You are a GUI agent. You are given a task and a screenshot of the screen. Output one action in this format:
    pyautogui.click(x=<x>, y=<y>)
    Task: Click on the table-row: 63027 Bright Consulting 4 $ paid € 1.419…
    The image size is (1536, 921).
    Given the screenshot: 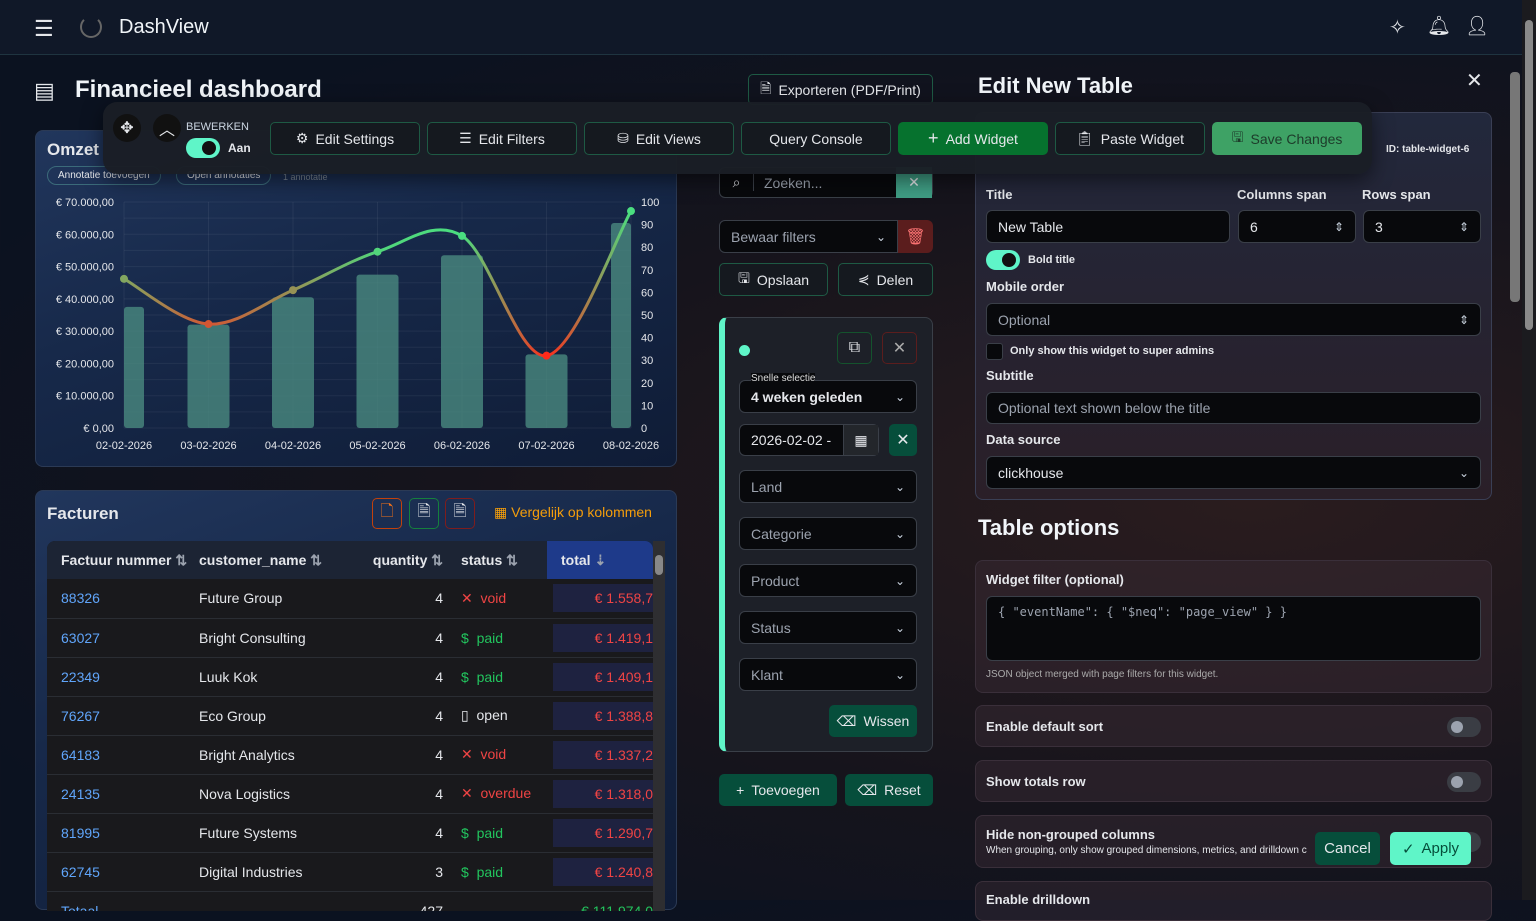 What is the action you would take?
    pyautogui.click(x=350, y=638)
    